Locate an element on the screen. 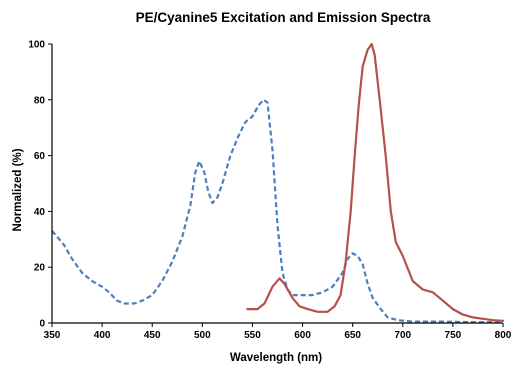 Image resolution: width=514 pixels, height=369 pixels. x-axis-ticks: 350 400 450 500 550 600 650 700 750 800 is located at coordinates (278, 332).